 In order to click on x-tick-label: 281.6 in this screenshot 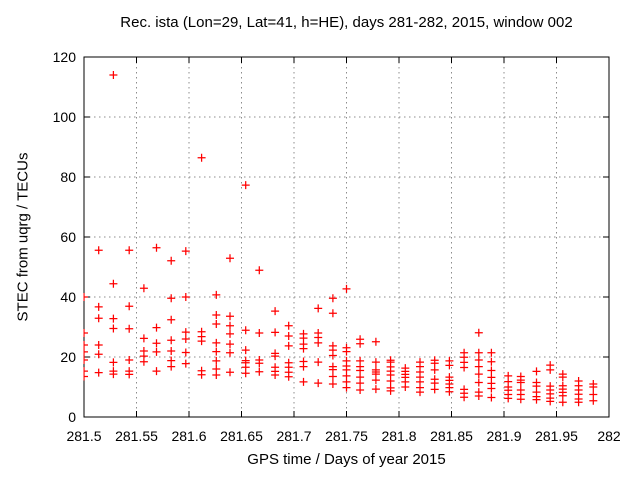, I will do `click(188, 436)`.